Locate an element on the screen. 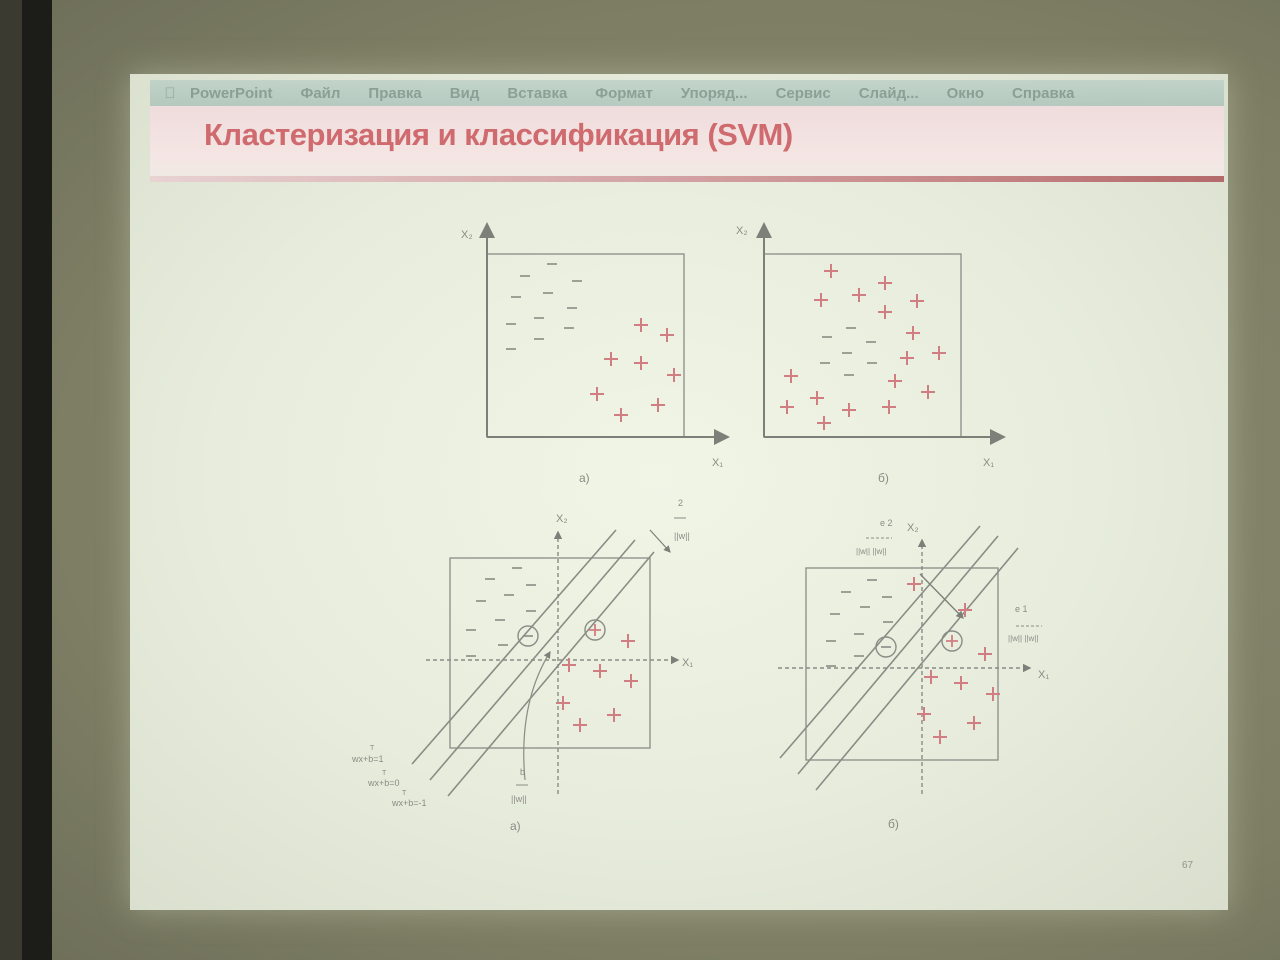 Image resolution: width=1280 pixels, height=960 pixels. menu-help: Справка is located at coordinates (1043, 93).